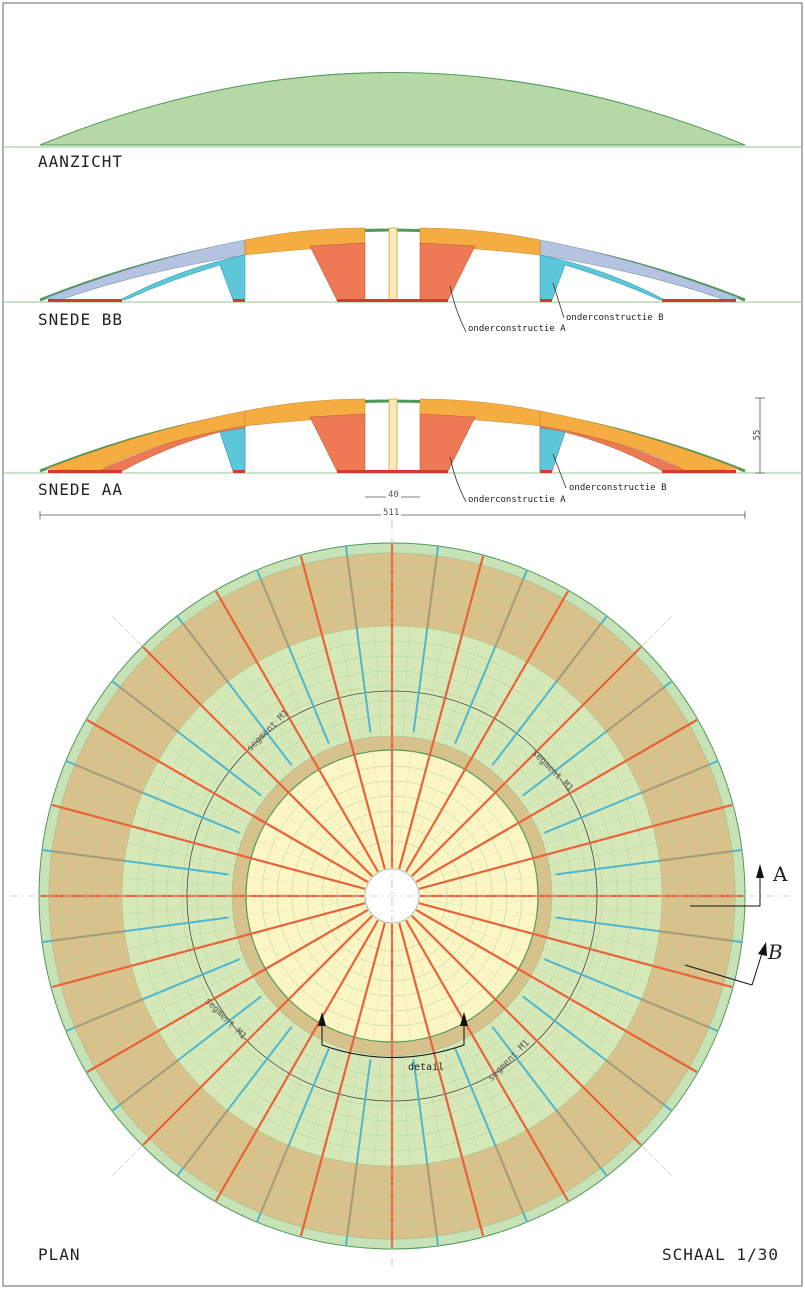  Describe the element at coordinates (59, 1254) in the screenshot. I see `title-plan: PLAN` at that location.